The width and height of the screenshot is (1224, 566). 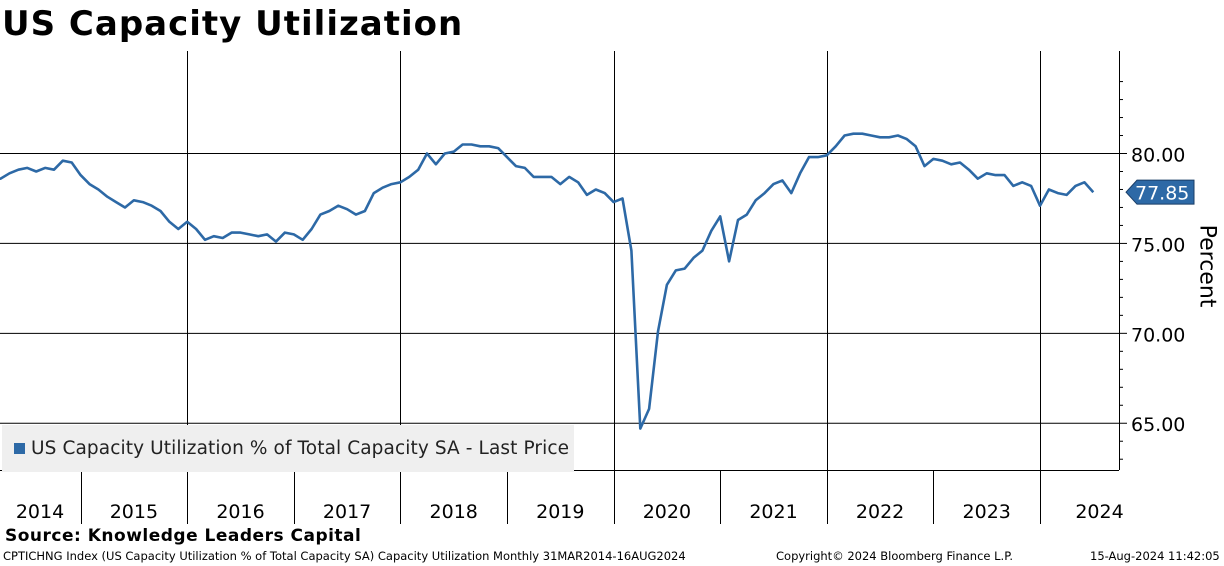 What do you see at coordinates (1099, 512) in the screenshot?
I see `x-tick-label: 2024` at bounding box center [1099, 512].